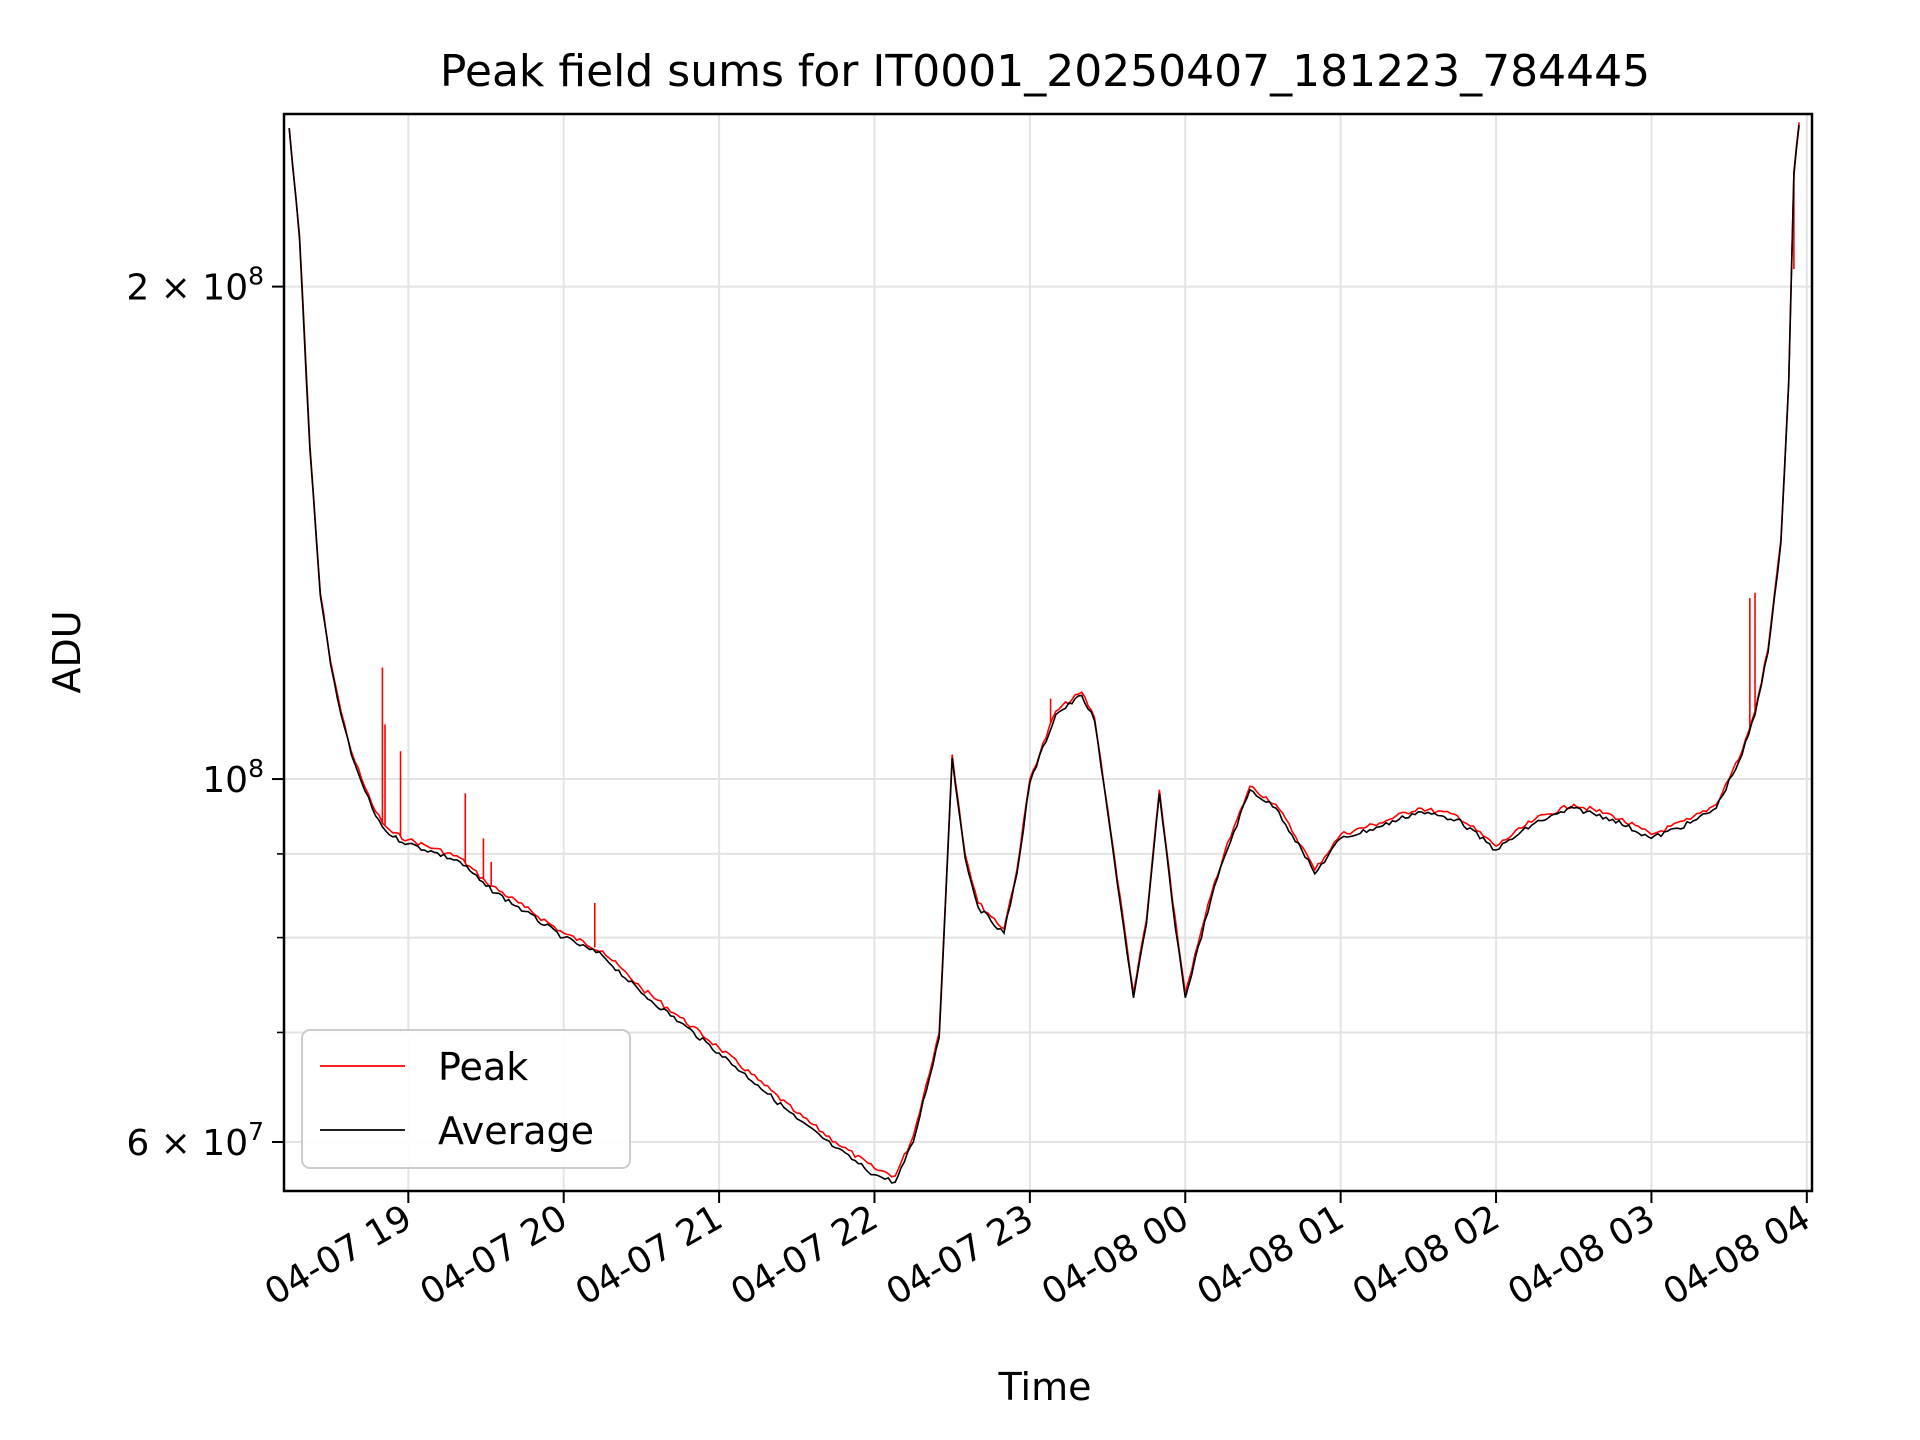  What do you see at coordinates (195, 285) in the screenshot?
I see `y-tick-label: 2 × 108` at bounding box center [195, 285].